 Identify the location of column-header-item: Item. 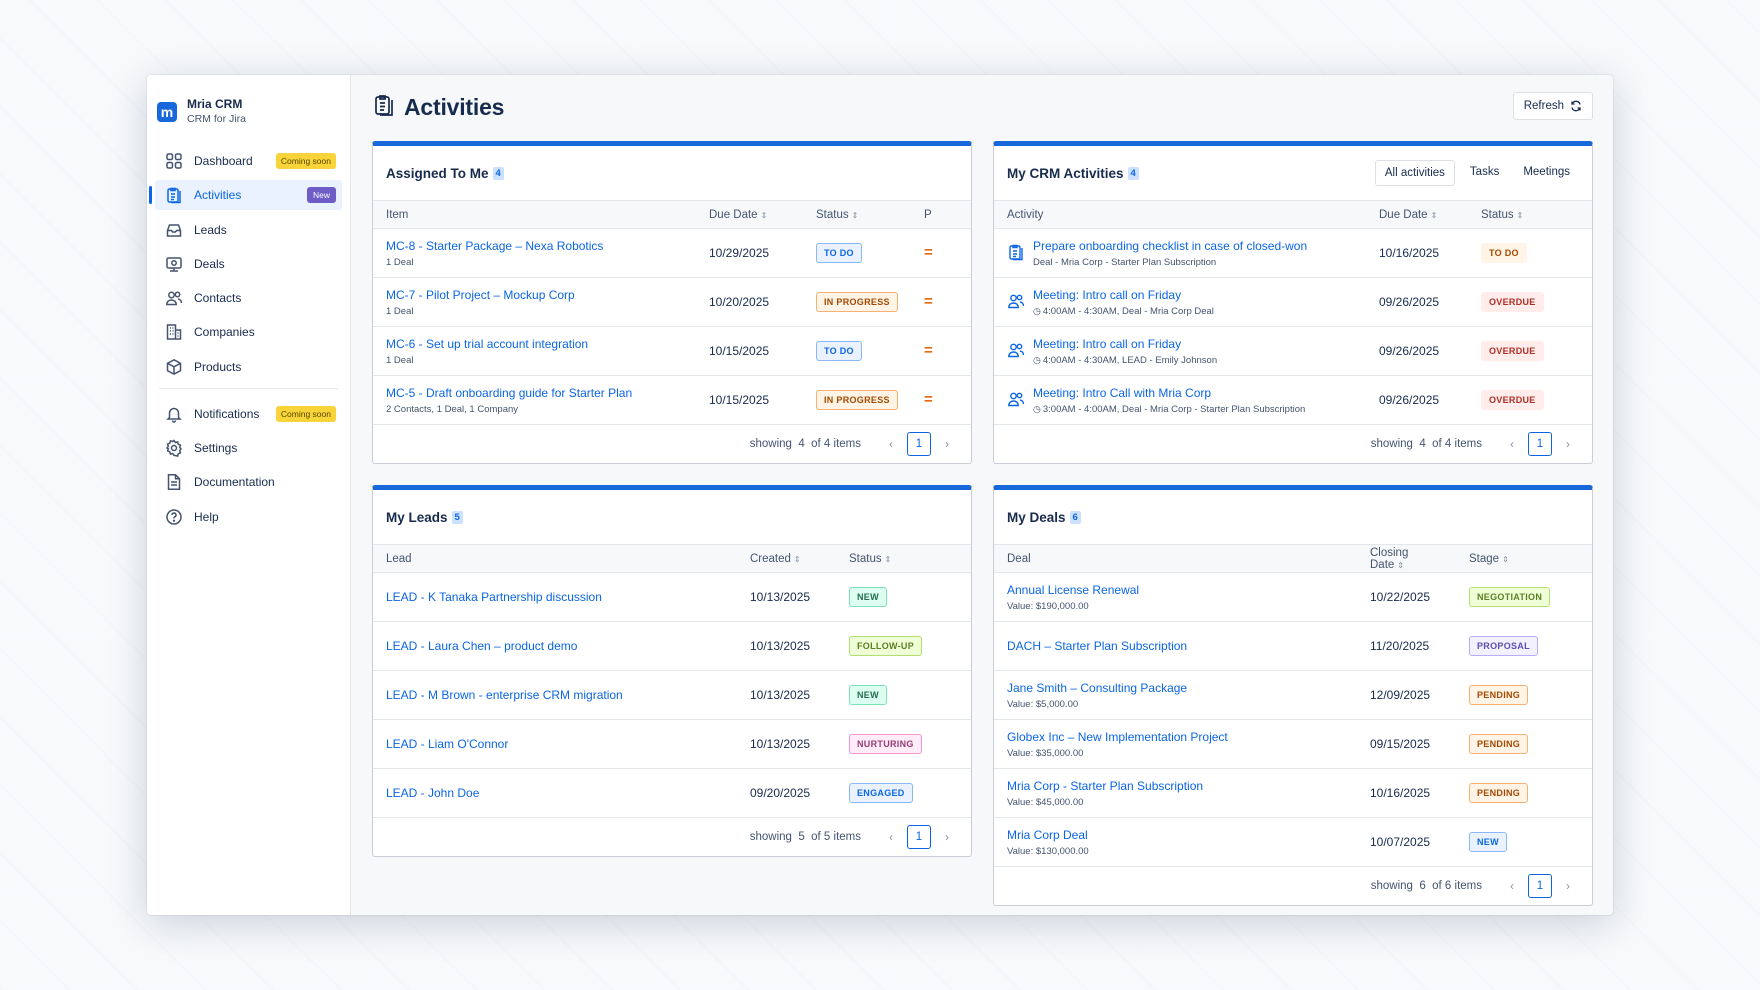
(534, 214).